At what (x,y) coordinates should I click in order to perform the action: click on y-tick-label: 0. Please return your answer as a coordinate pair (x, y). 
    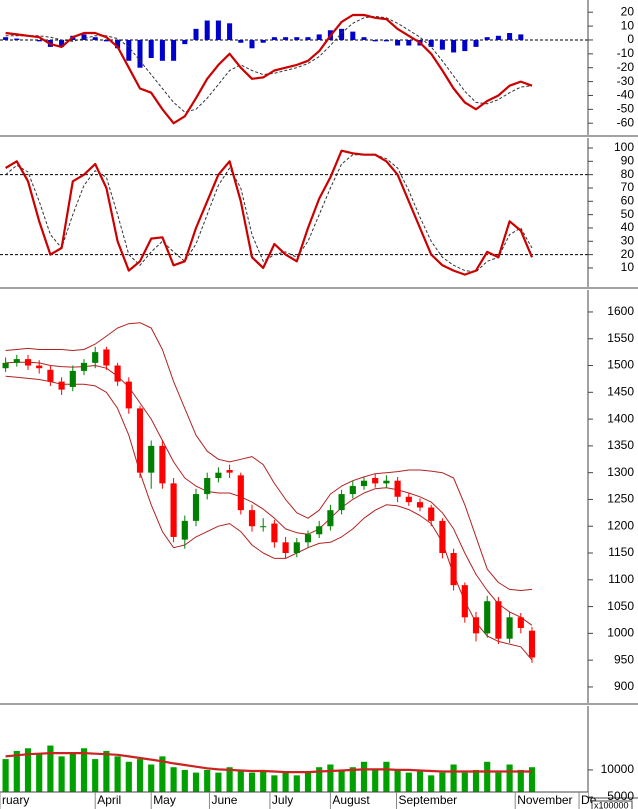
    Looking at the image, I should click on (630, 39).